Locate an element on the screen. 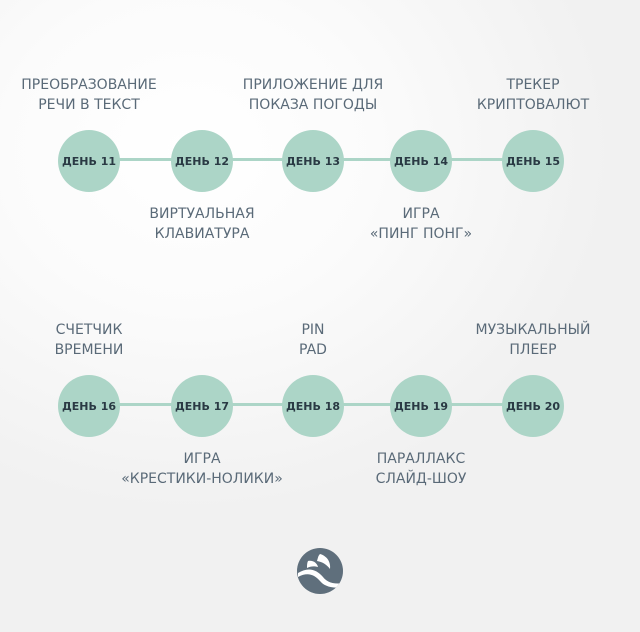 The image size is (640, 632). step-label-day-19: ПАРАЛЛАКС СЛАЙД-ШОУ is located at coordinates (421, 469).